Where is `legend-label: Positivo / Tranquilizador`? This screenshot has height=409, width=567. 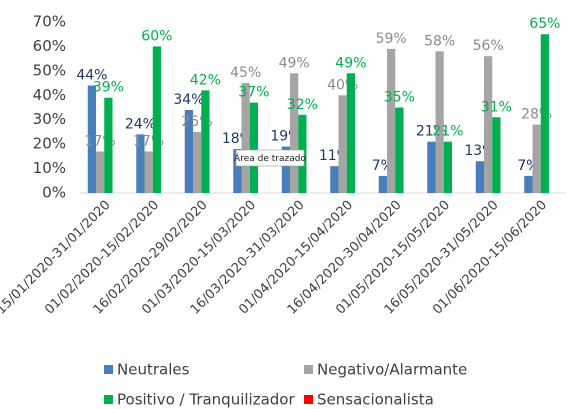
legend-label: Positivo / Tranquilizador is located at coordinates (206, 400).